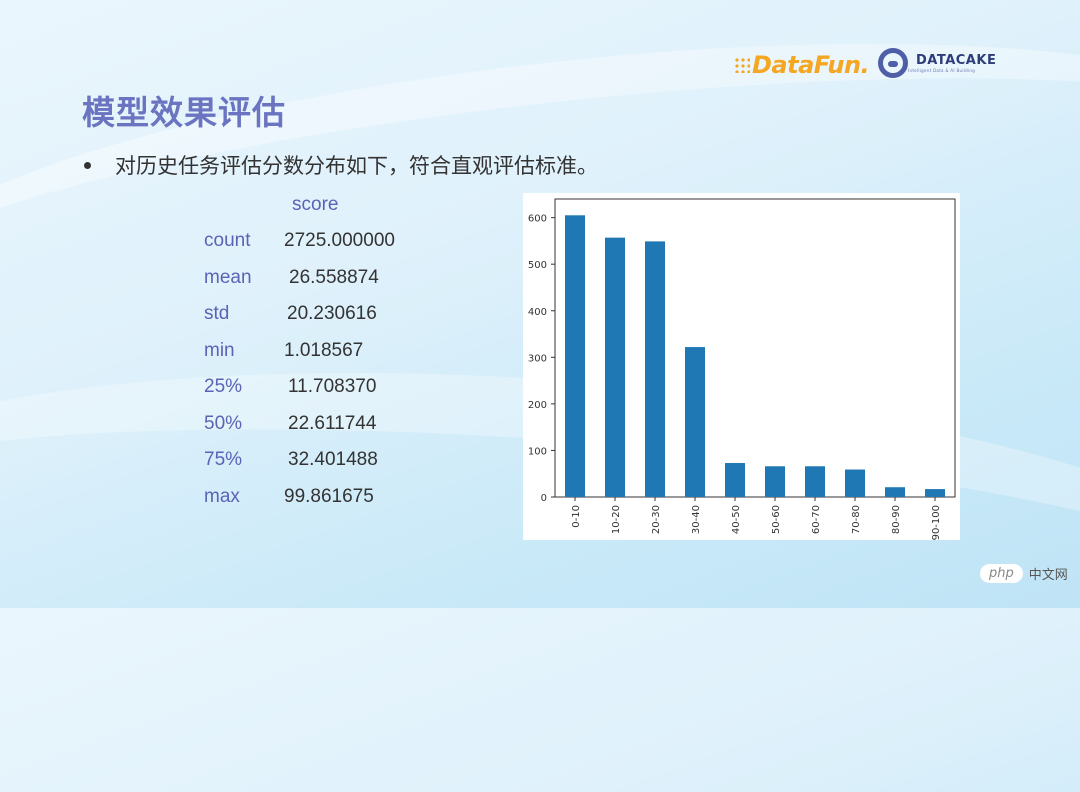 The image size is (1080, 792). I want to click on stats-key: count, so click(227, 240).